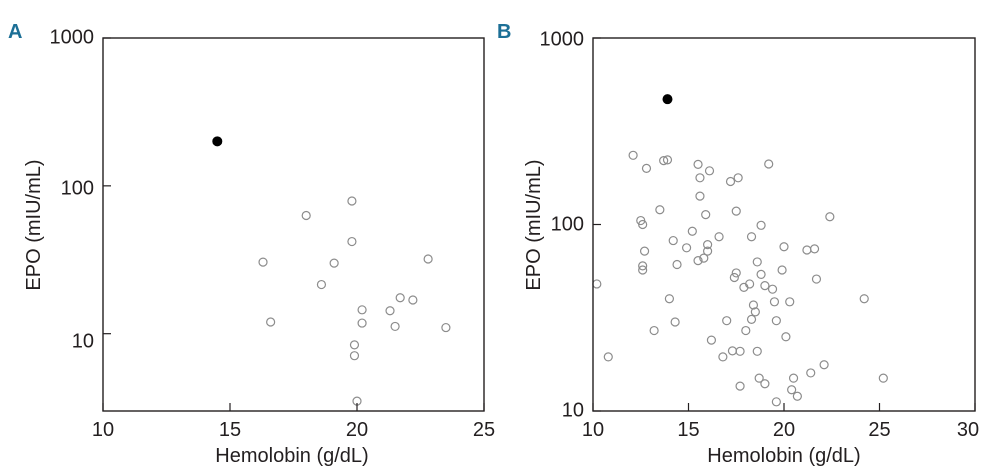  What do you see at coordinates (688, 430) in the screenshot?
I see `panel-b-xtick-label-15: 15` at bounding box center [688, 430].